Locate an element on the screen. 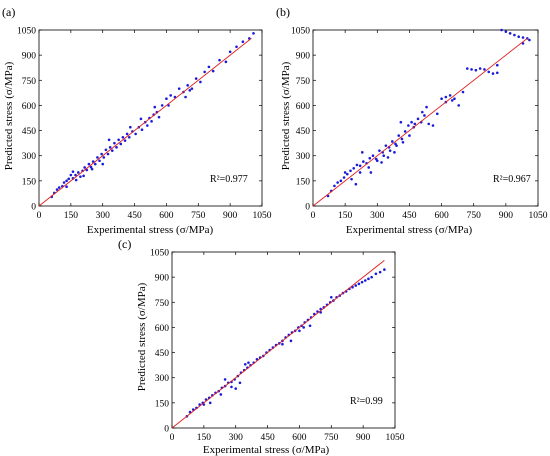  x-tick-label: 600 is located at coordinates (299, 438).